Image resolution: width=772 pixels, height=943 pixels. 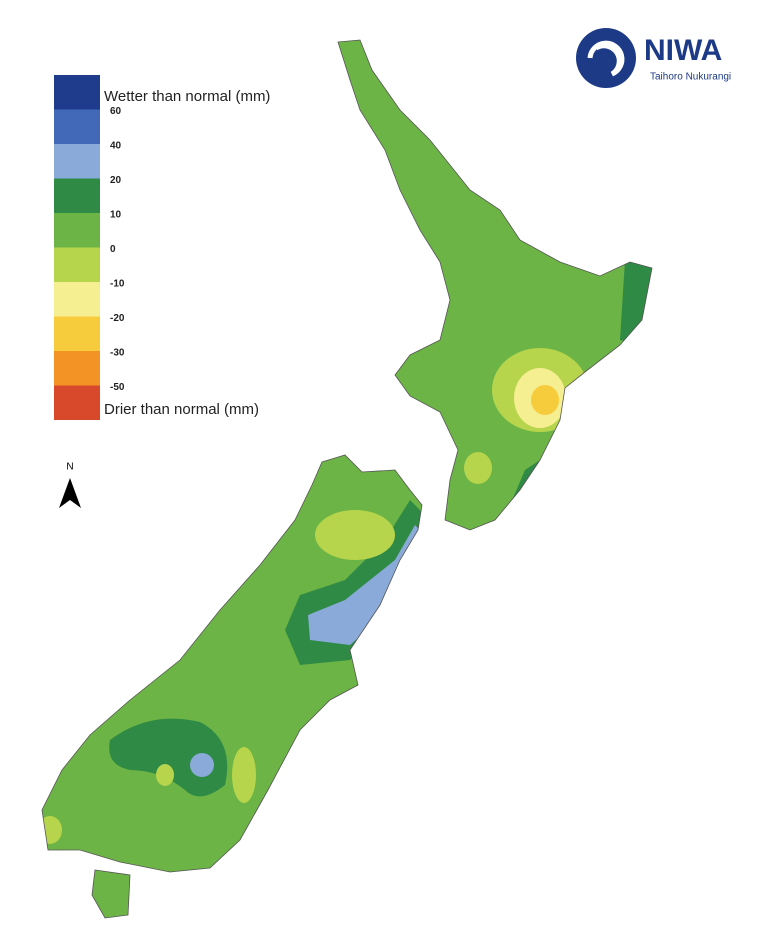 I want to click on legend-tick-label: 20, so click(x=116, y=180).